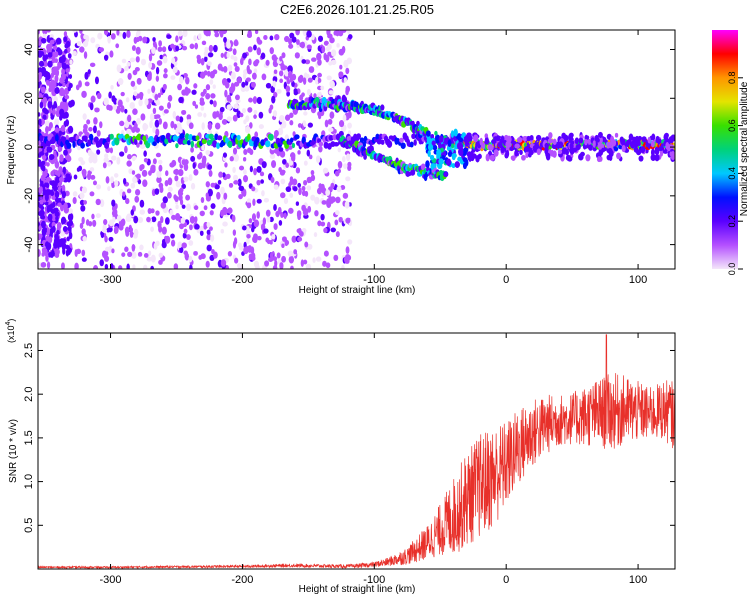  Describe the element at coordinates (725, 149) in the screenshot. I see `colorbar-gradient` at that location.